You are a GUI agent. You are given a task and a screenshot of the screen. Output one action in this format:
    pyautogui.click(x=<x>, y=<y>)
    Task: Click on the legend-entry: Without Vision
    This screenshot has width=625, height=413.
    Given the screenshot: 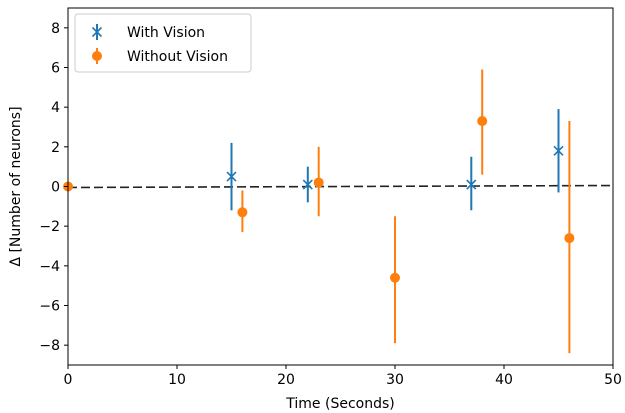 What is the action you would take?
    pyautogui.click(x=160, y=56)
    